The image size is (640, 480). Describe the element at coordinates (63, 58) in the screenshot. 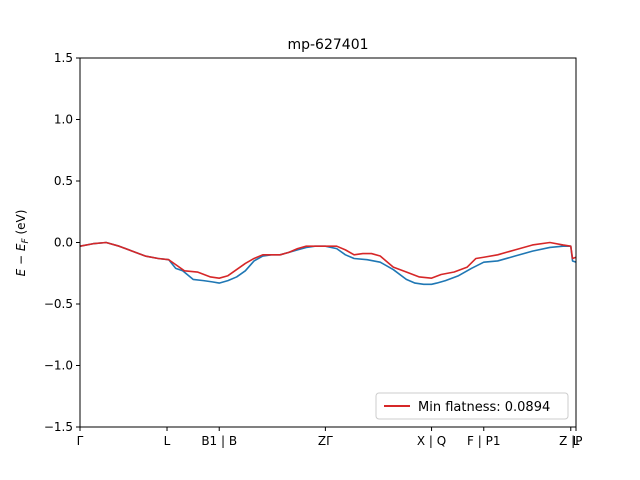

I see `y-tick-label: 1.5` at that location.